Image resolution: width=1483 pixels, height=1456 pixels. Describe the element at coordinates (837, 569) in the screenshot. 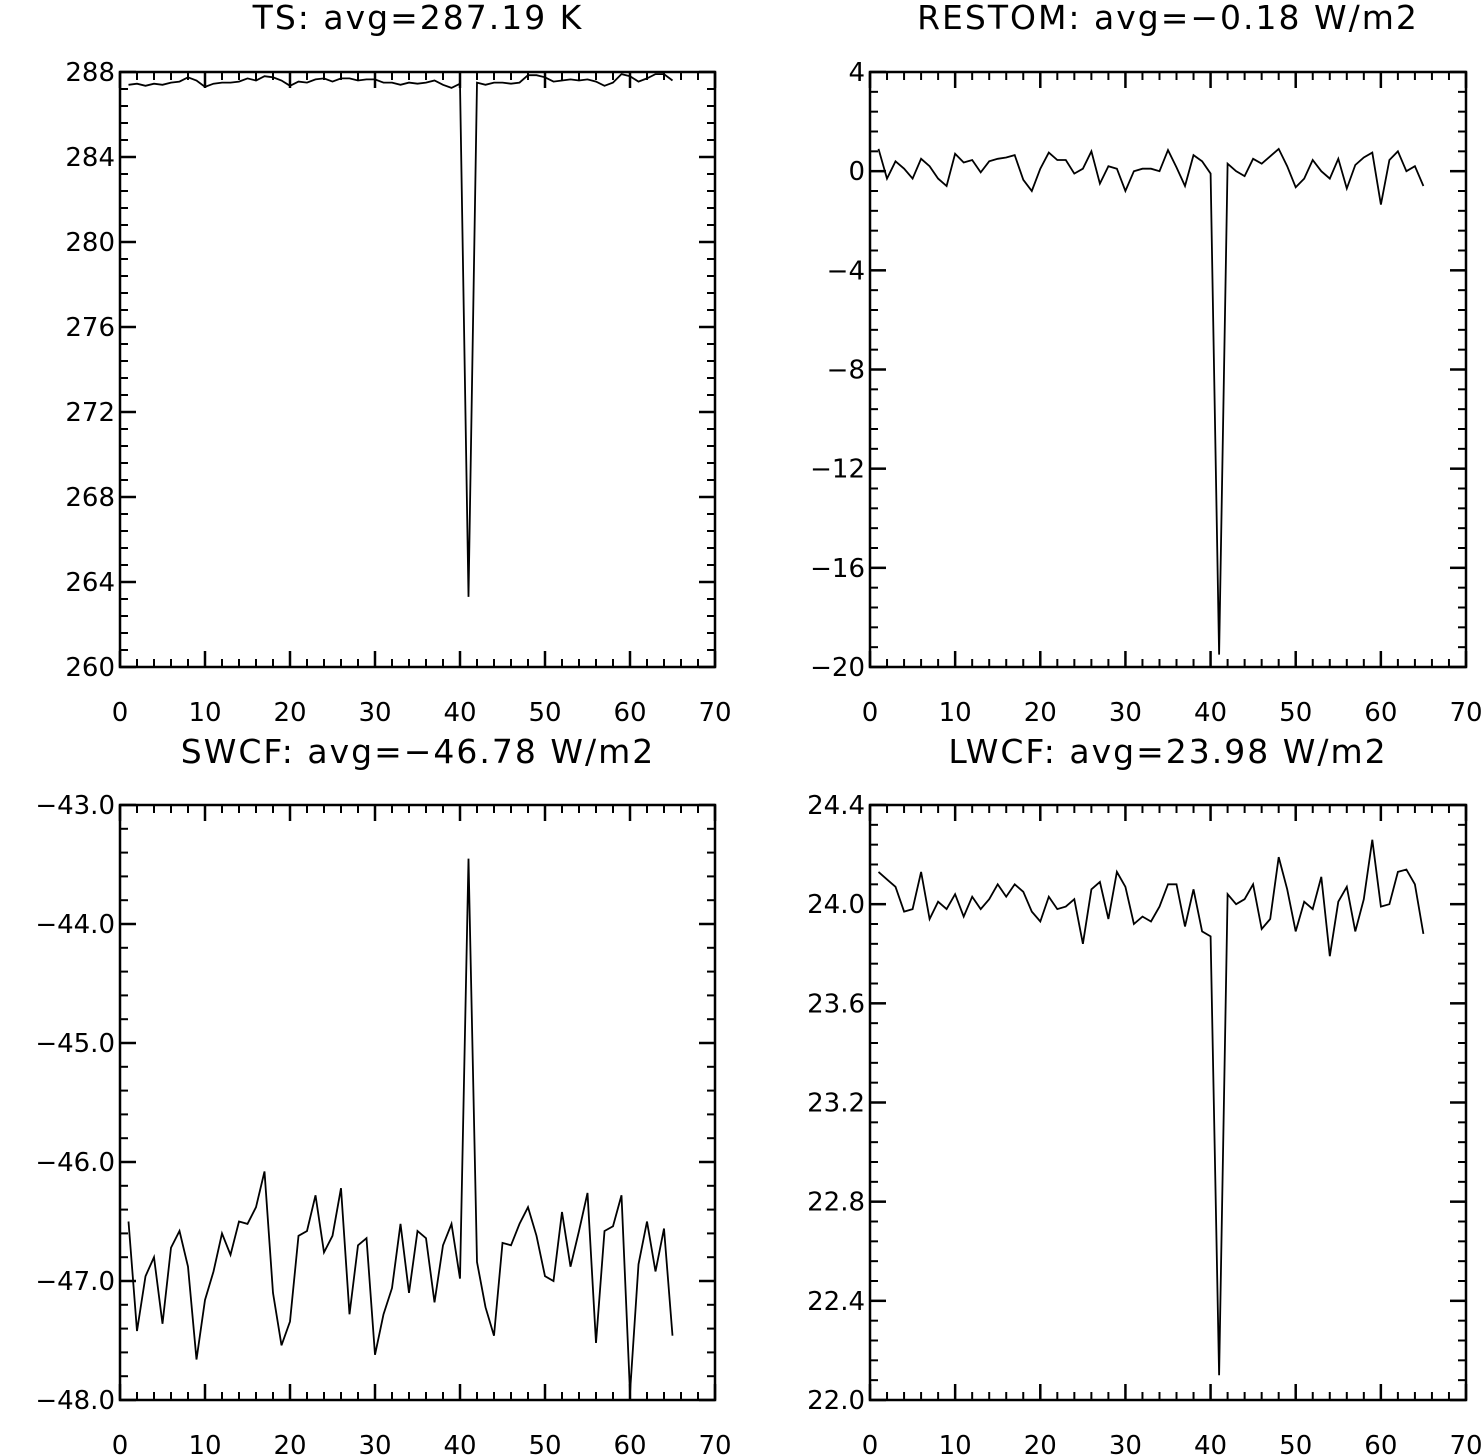

I see `restom-y-tick-label: −16` at that location.